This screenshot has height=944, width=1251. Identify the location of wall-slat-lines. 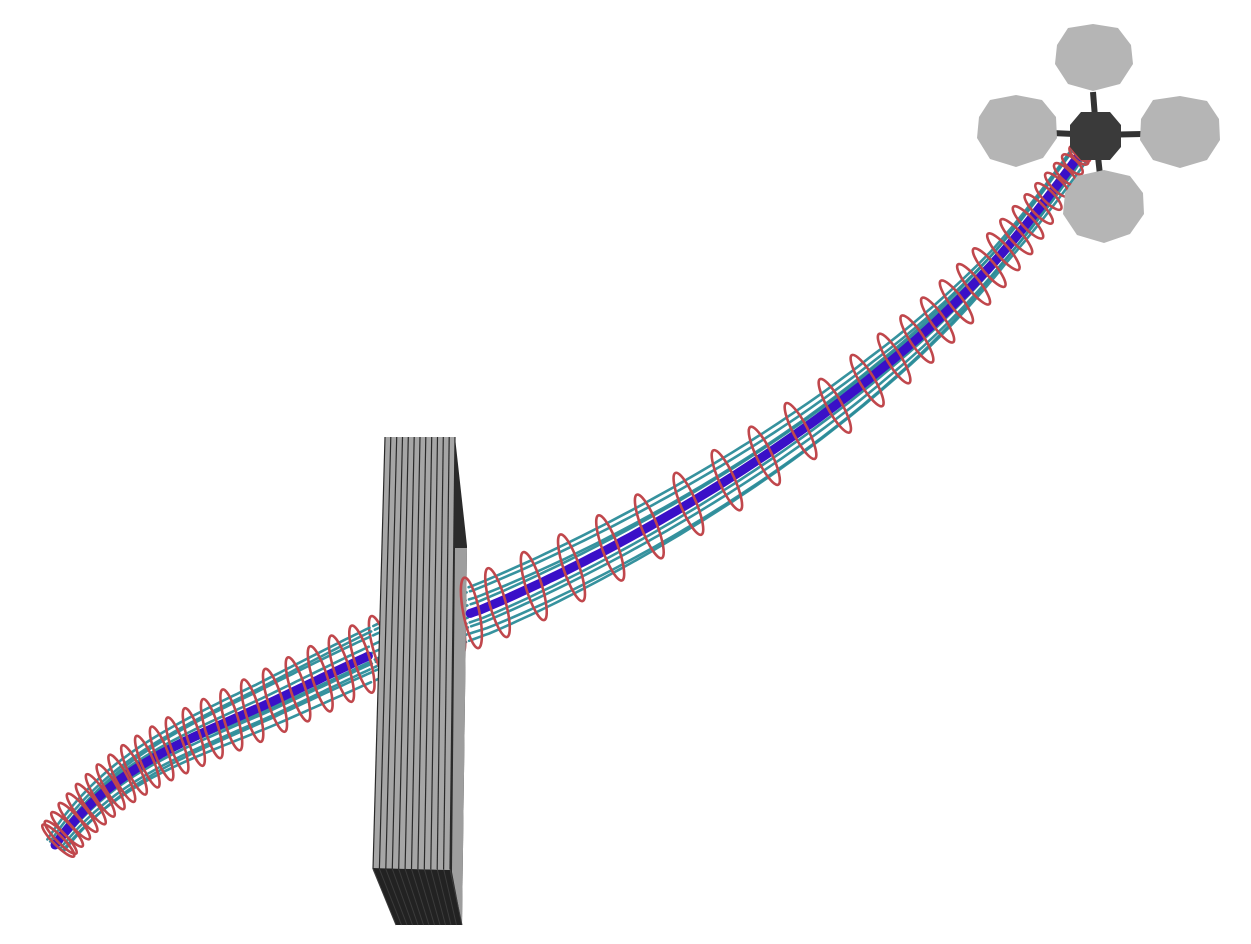
(417, 681).